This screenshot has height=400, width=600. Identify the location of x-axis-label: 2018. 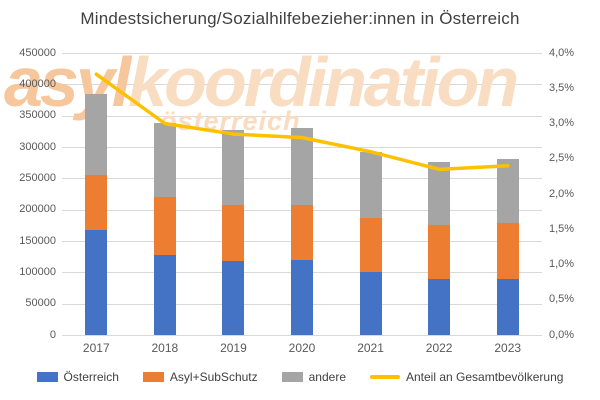
(165, 348).